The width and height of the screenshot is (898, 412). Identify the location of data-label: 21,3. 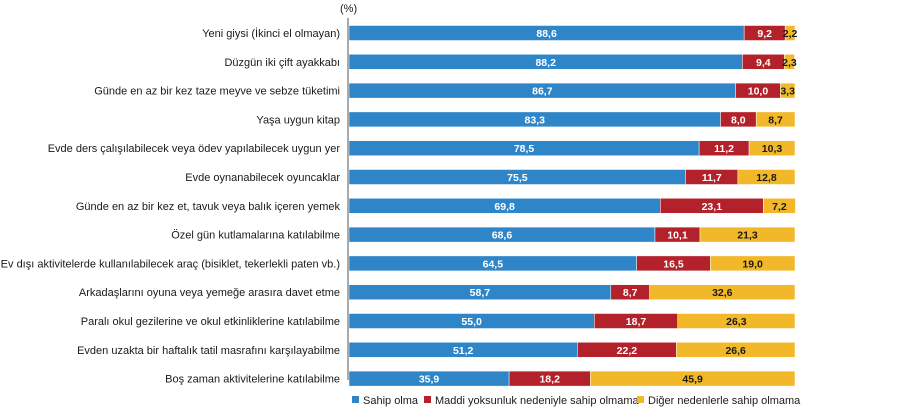
(747, 236).